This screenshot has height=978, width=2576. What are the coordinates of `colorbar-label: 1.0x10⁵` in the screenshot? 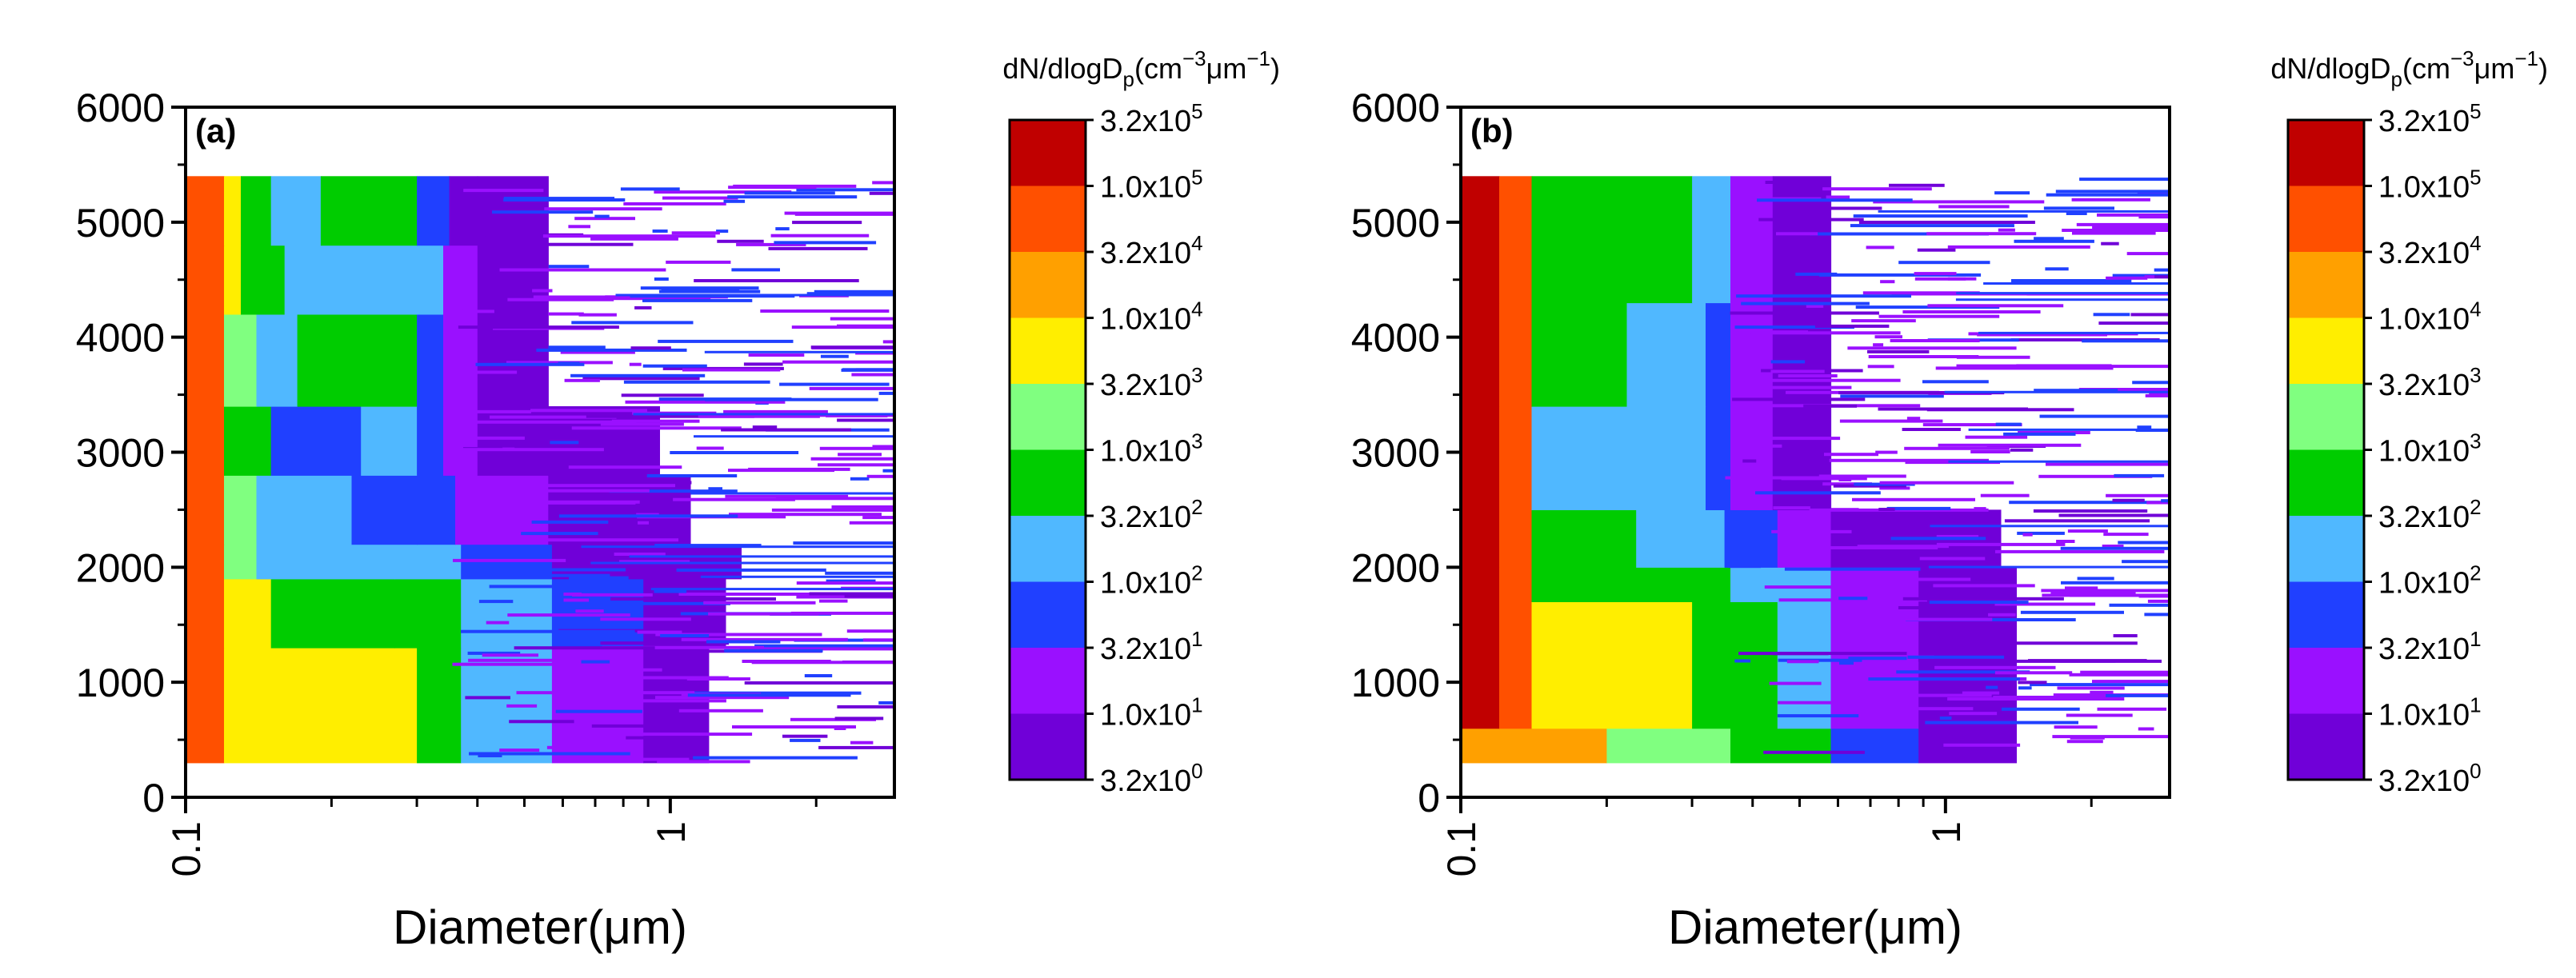 It's located at (2430, 185).